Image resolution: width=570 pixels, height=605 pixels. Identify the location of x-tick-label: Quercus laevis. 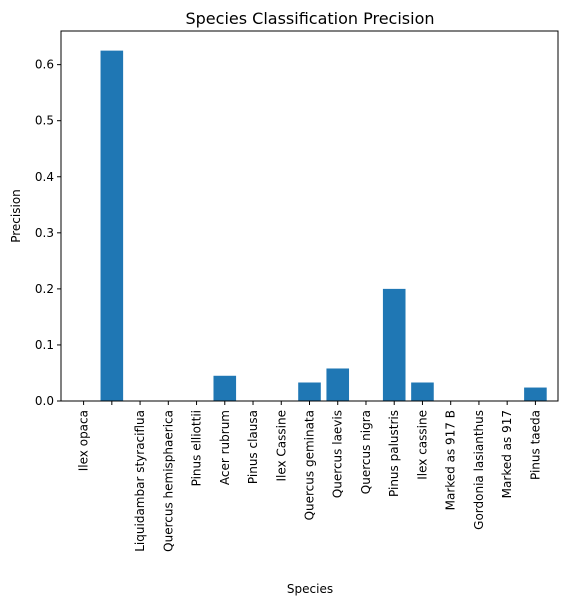
(338, 454).